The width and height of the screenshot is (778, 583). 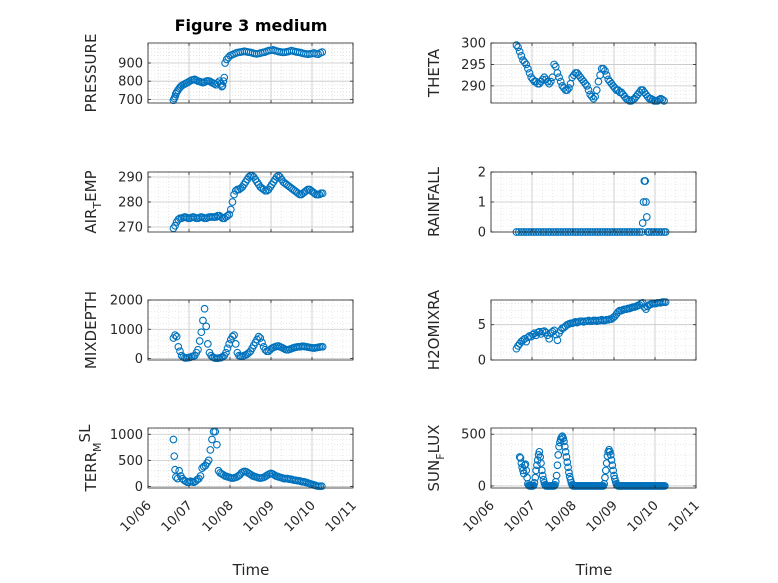 What do you see at coordinates (248, 333) in the screenshot?
I see `mixdepth-series` at bounding box center [248, 333].